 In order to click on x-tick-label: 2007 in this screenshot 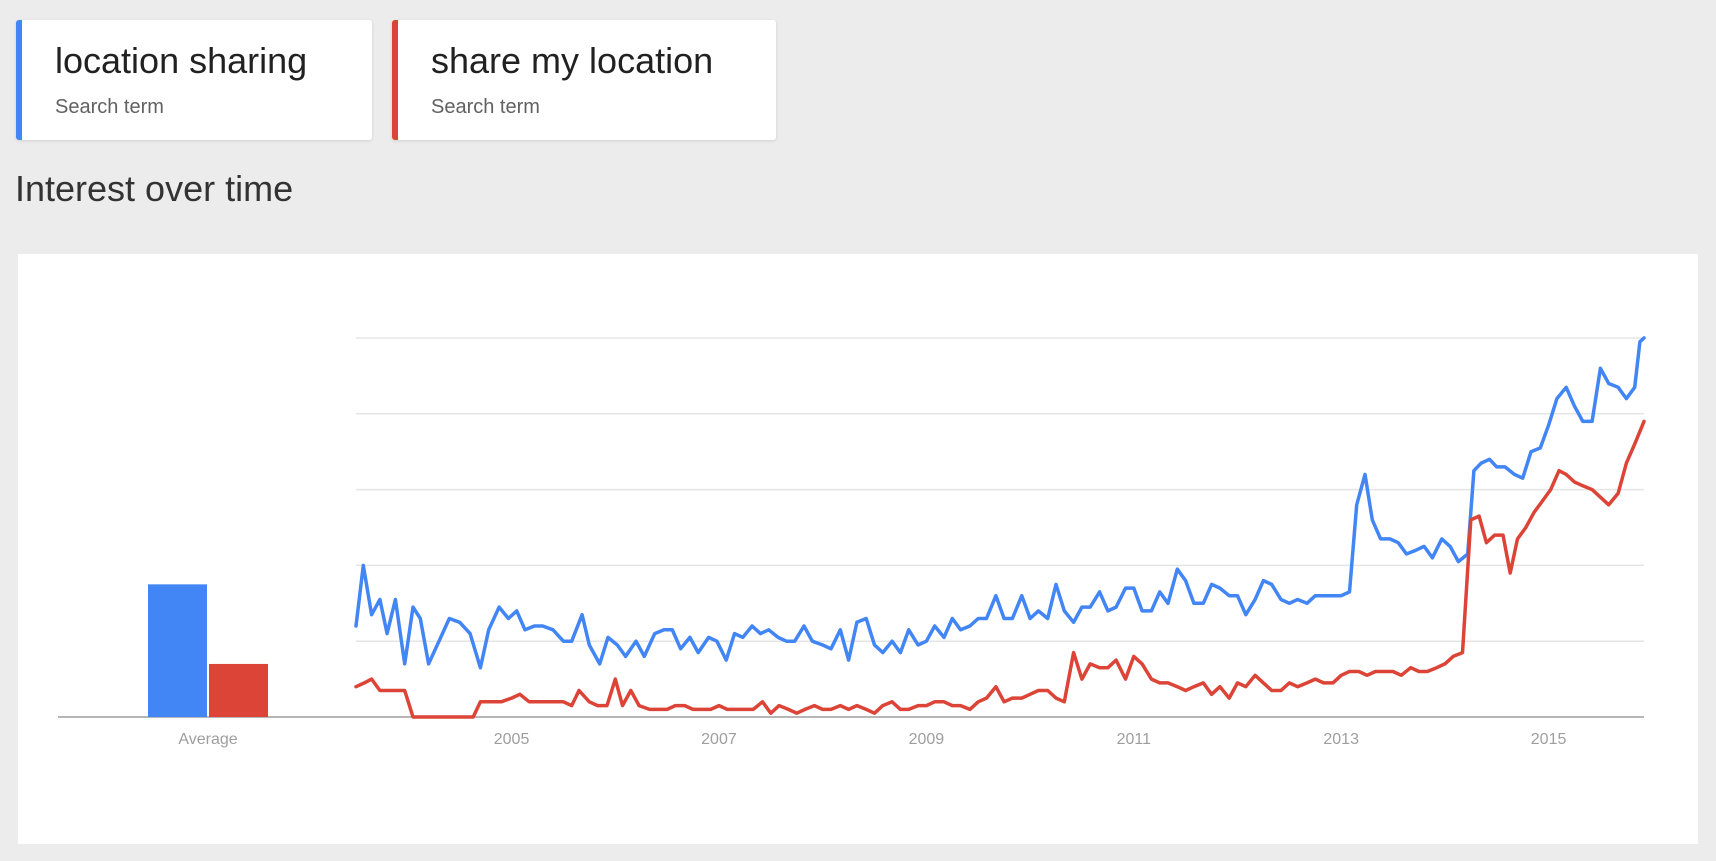, I will do `click(719, 739)`.